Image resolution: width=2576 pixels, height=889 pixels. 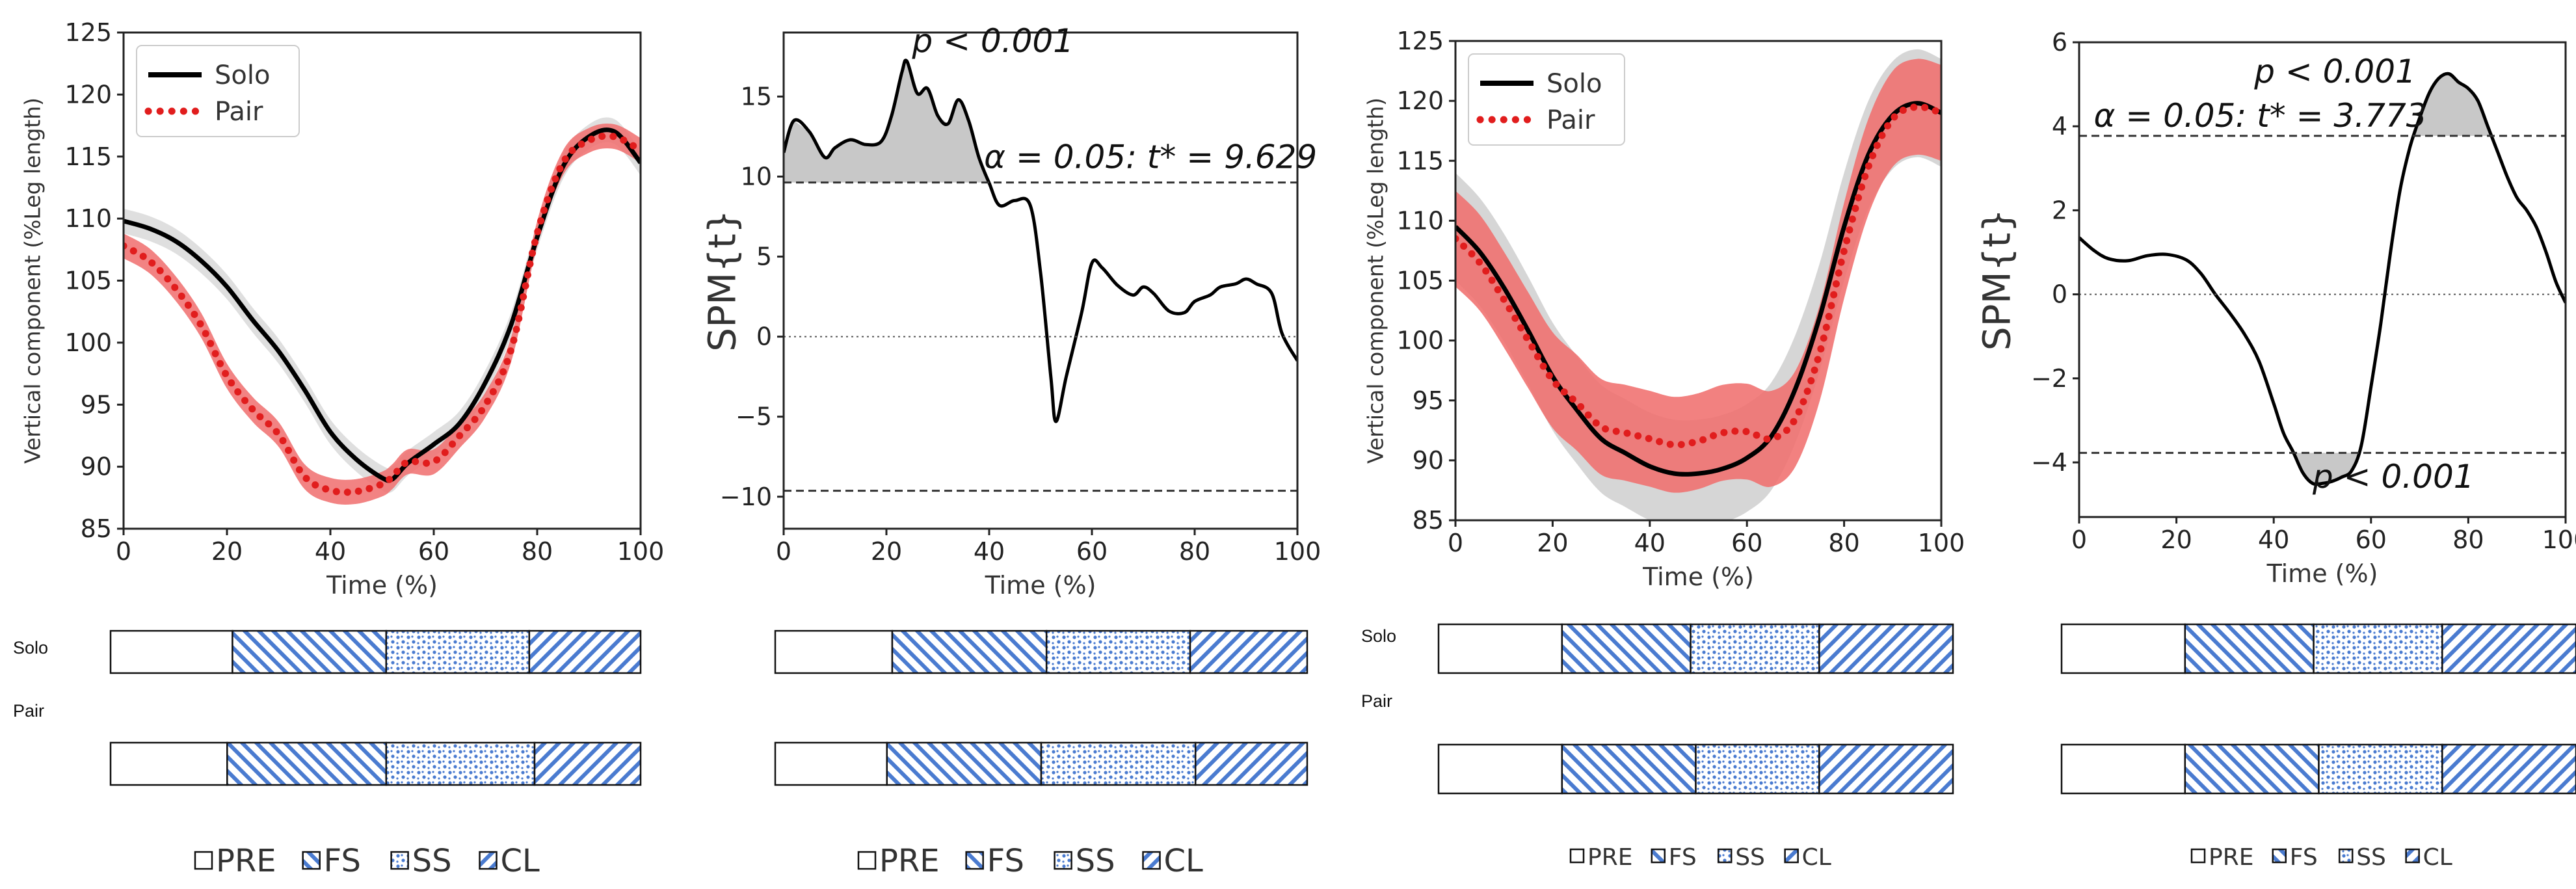 I want to click on x-tick-label: 60, so click(x=433, y=552).